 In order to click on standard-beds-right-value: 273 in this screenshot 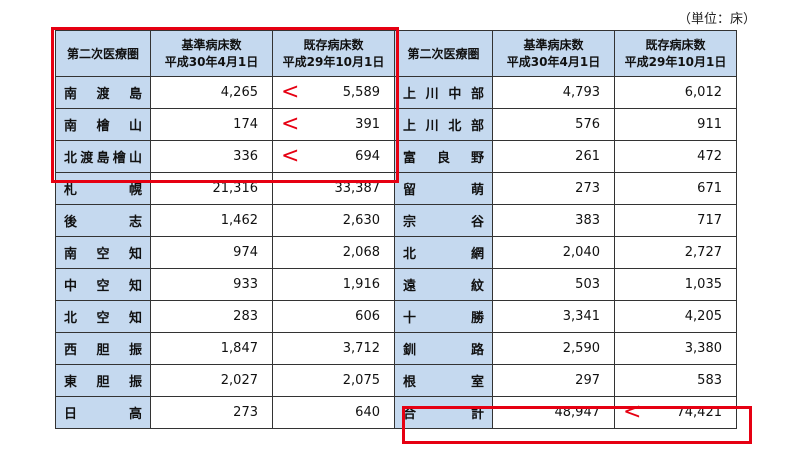, I will do `click(587, 188)`.